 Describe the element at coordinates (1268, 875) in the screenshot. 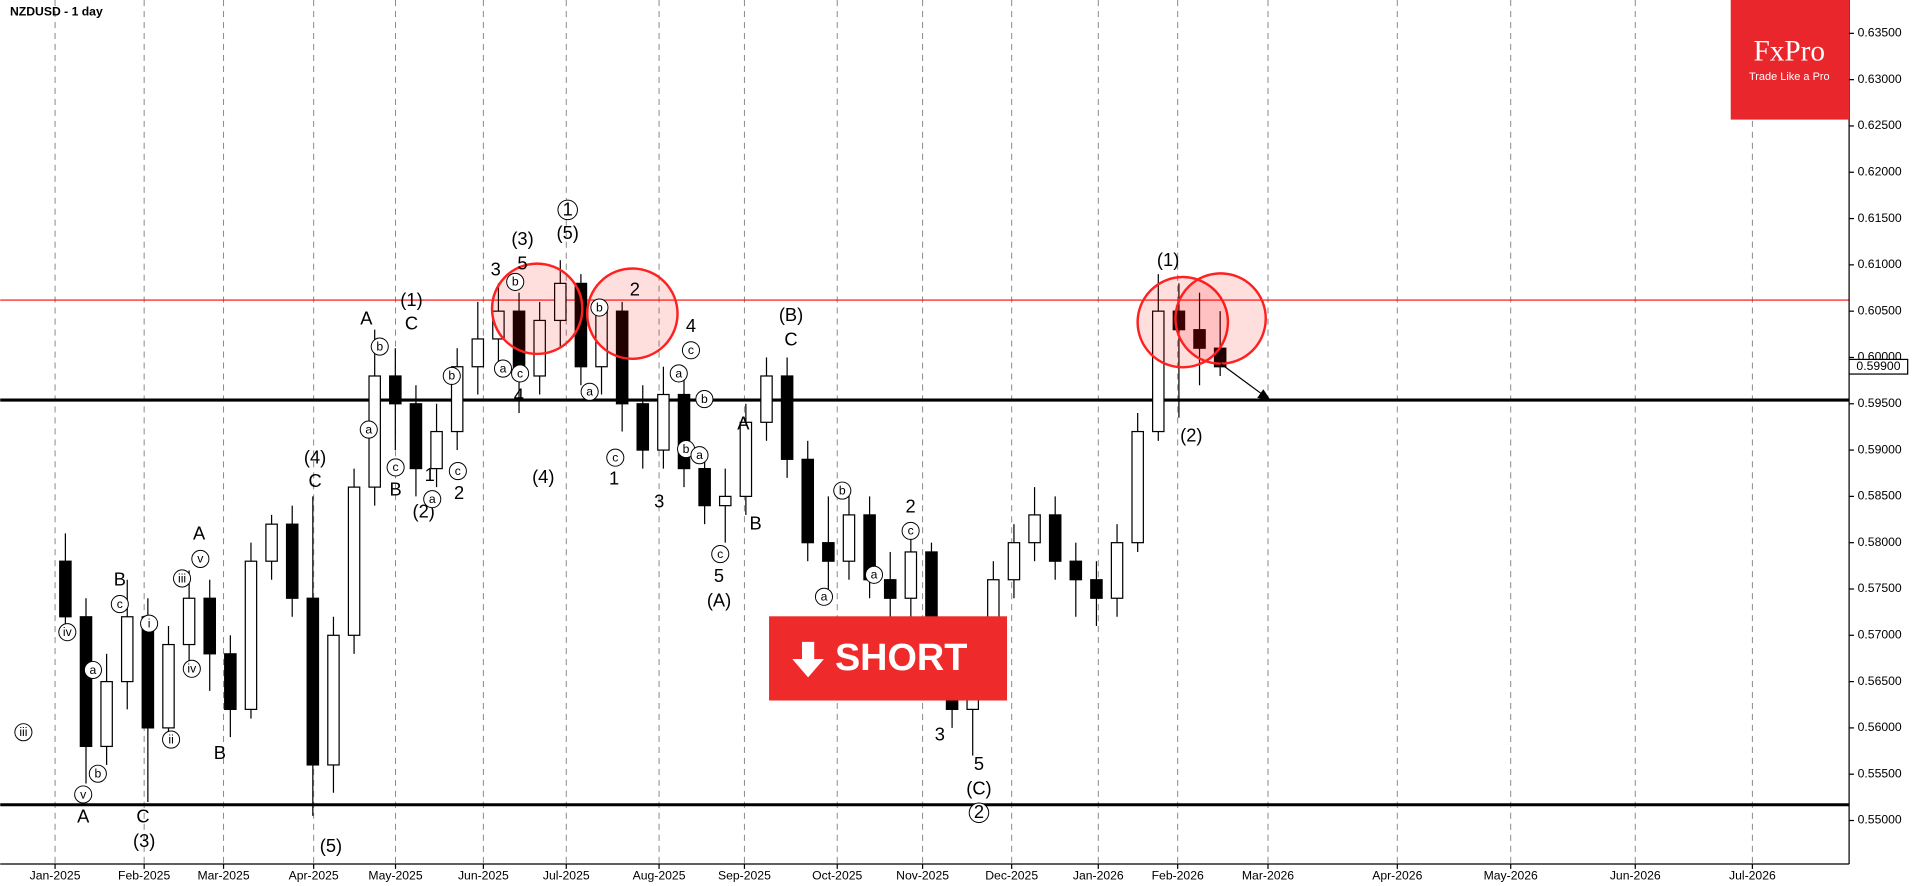

I see `x-tick-label: Mar-2026` at that location.